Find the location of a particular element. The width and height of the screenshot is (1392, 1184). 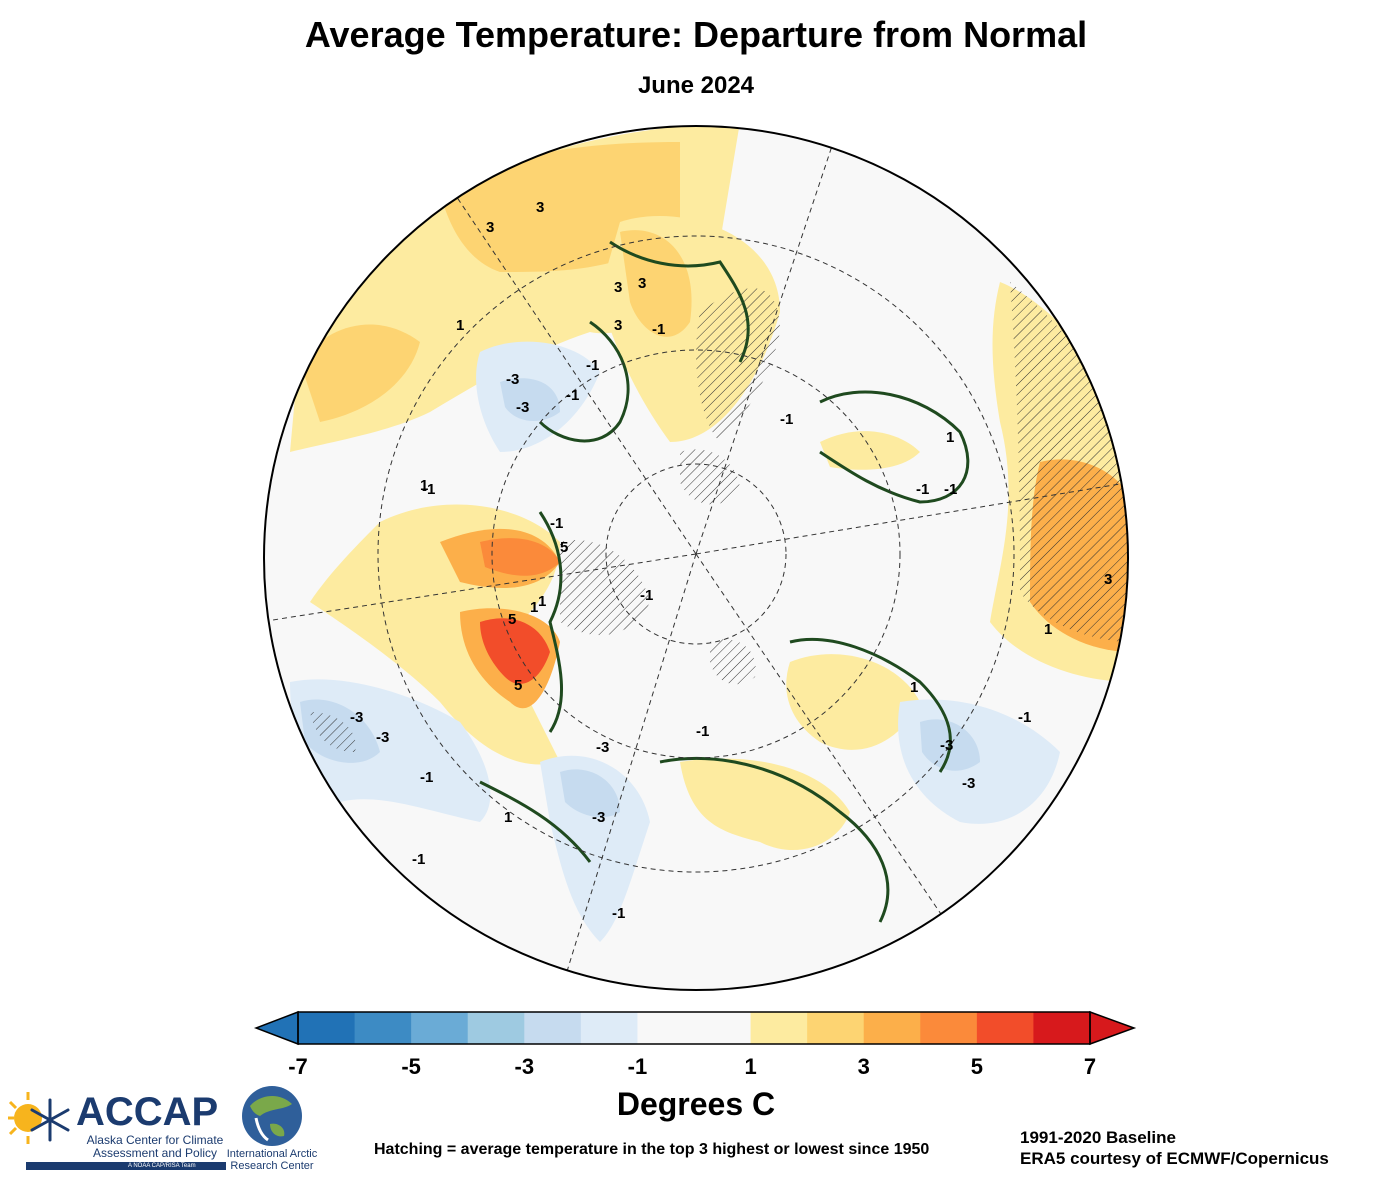

colorbar-tick-label: 5 is located at coordinates (976, 1066).